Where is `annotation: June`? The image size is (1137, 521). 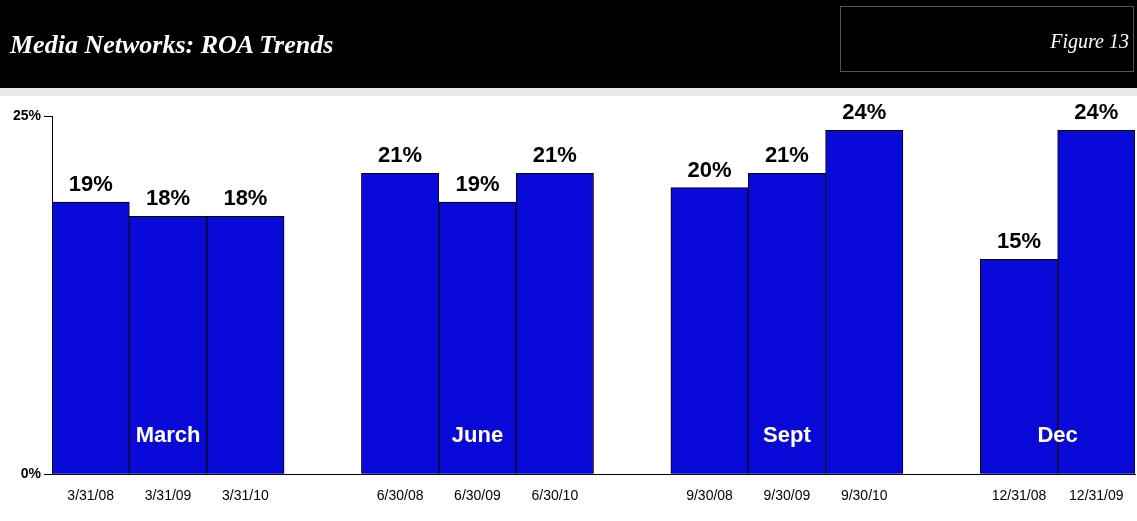 annotation: June is located at coordinates (477, 435).